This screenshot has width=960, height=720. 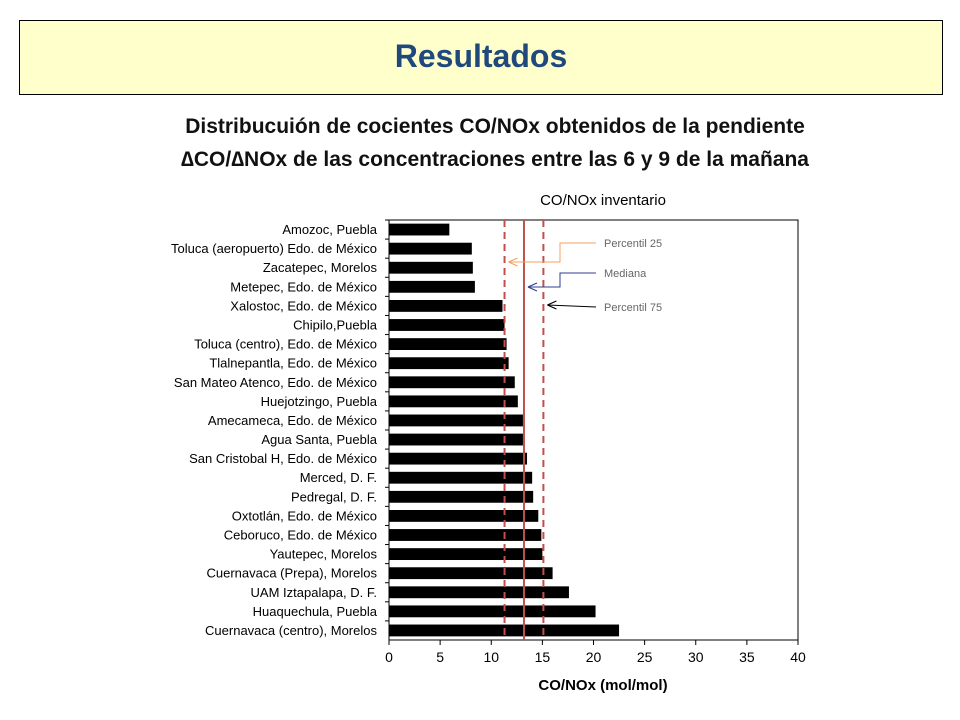 I want to click on category-label: Cuernavaca (centro), Morelos, so click(x=291, y=630).